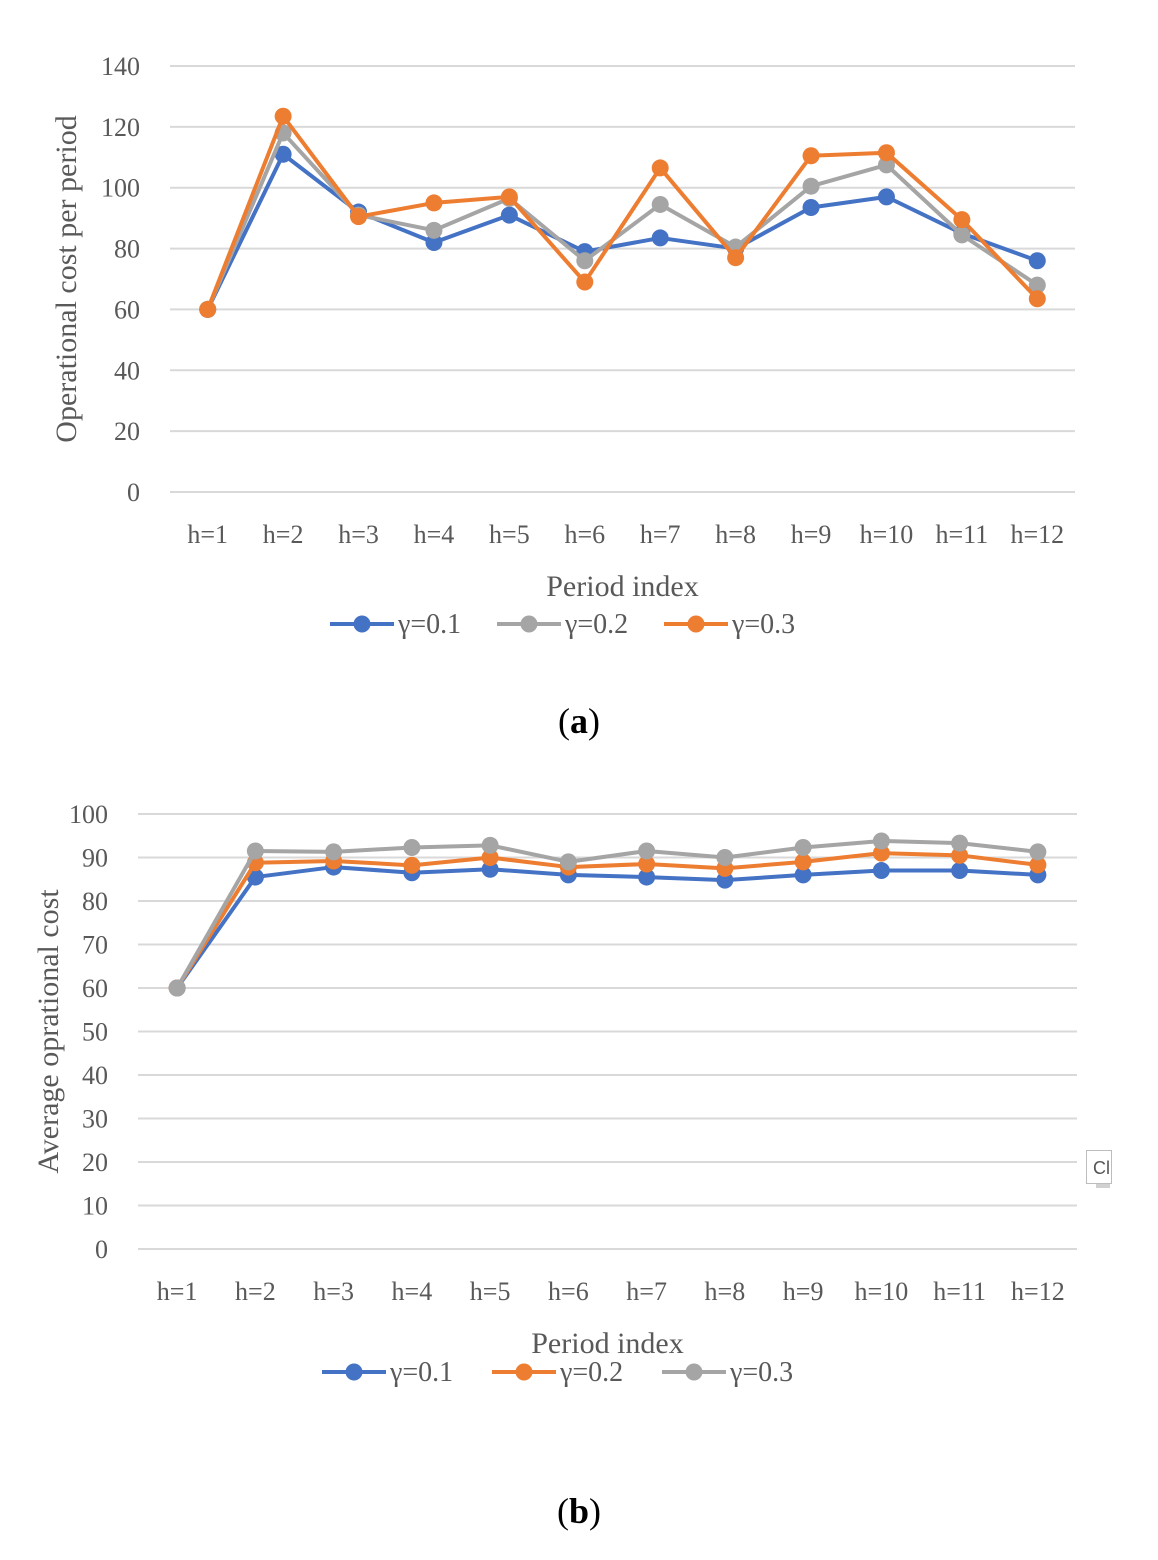  Describe the element at coordinates (127, 249) in the screenshot. I see `chart-a-y-tick-label: 80` at that location.